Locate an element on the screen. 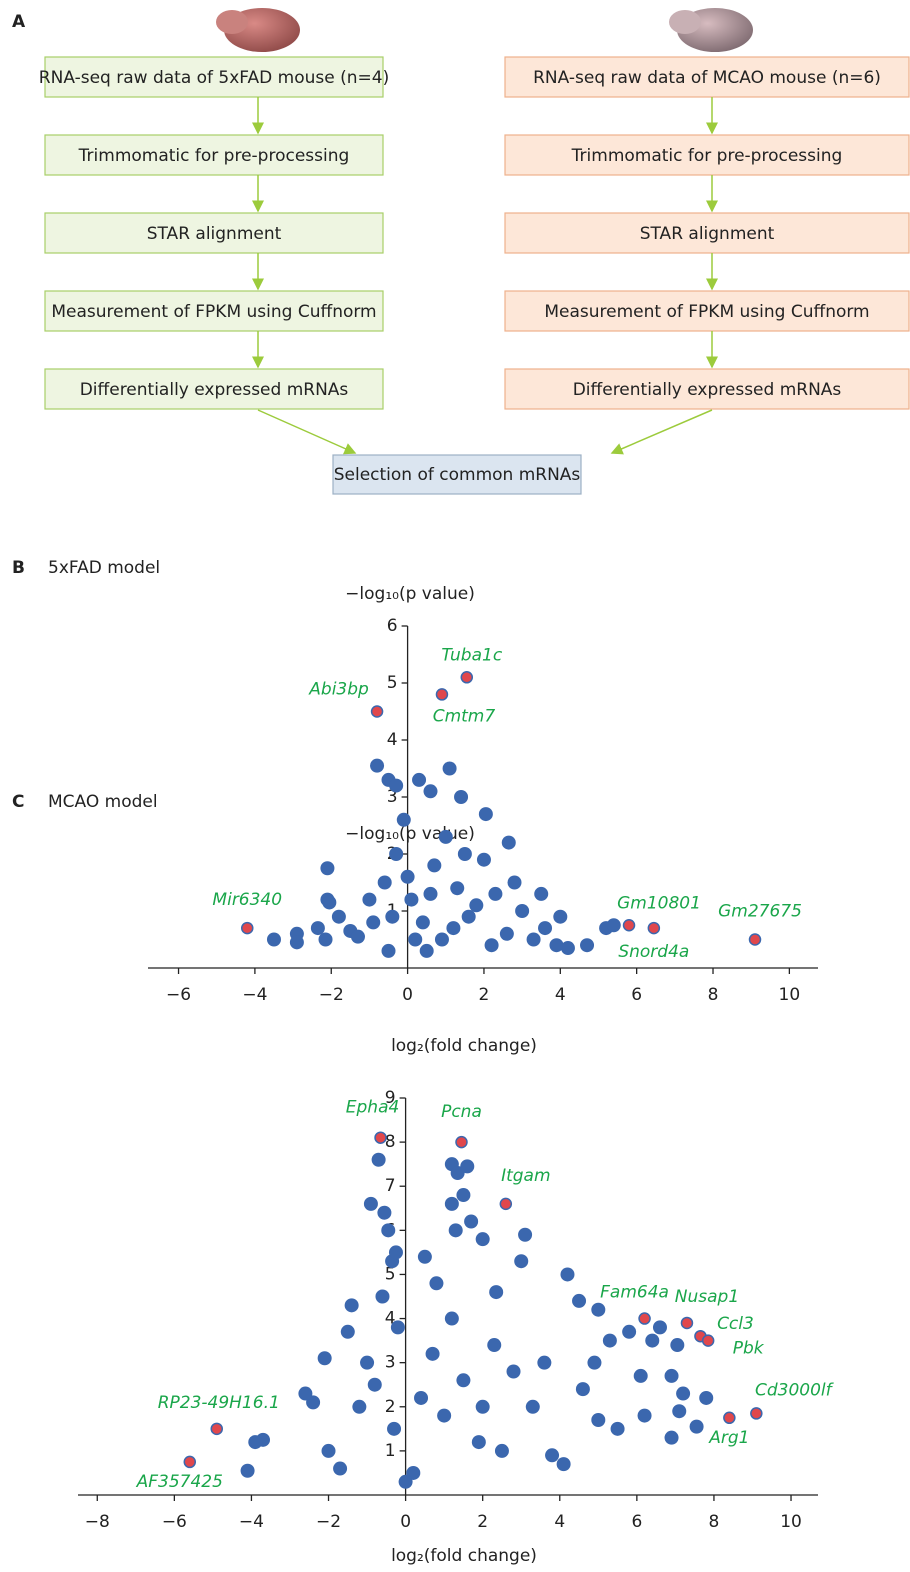 Image resolution: width=910 pixels, height=1572 pixels. merge-label: Selection of common mRNAs is located at coordinates (457, 475).